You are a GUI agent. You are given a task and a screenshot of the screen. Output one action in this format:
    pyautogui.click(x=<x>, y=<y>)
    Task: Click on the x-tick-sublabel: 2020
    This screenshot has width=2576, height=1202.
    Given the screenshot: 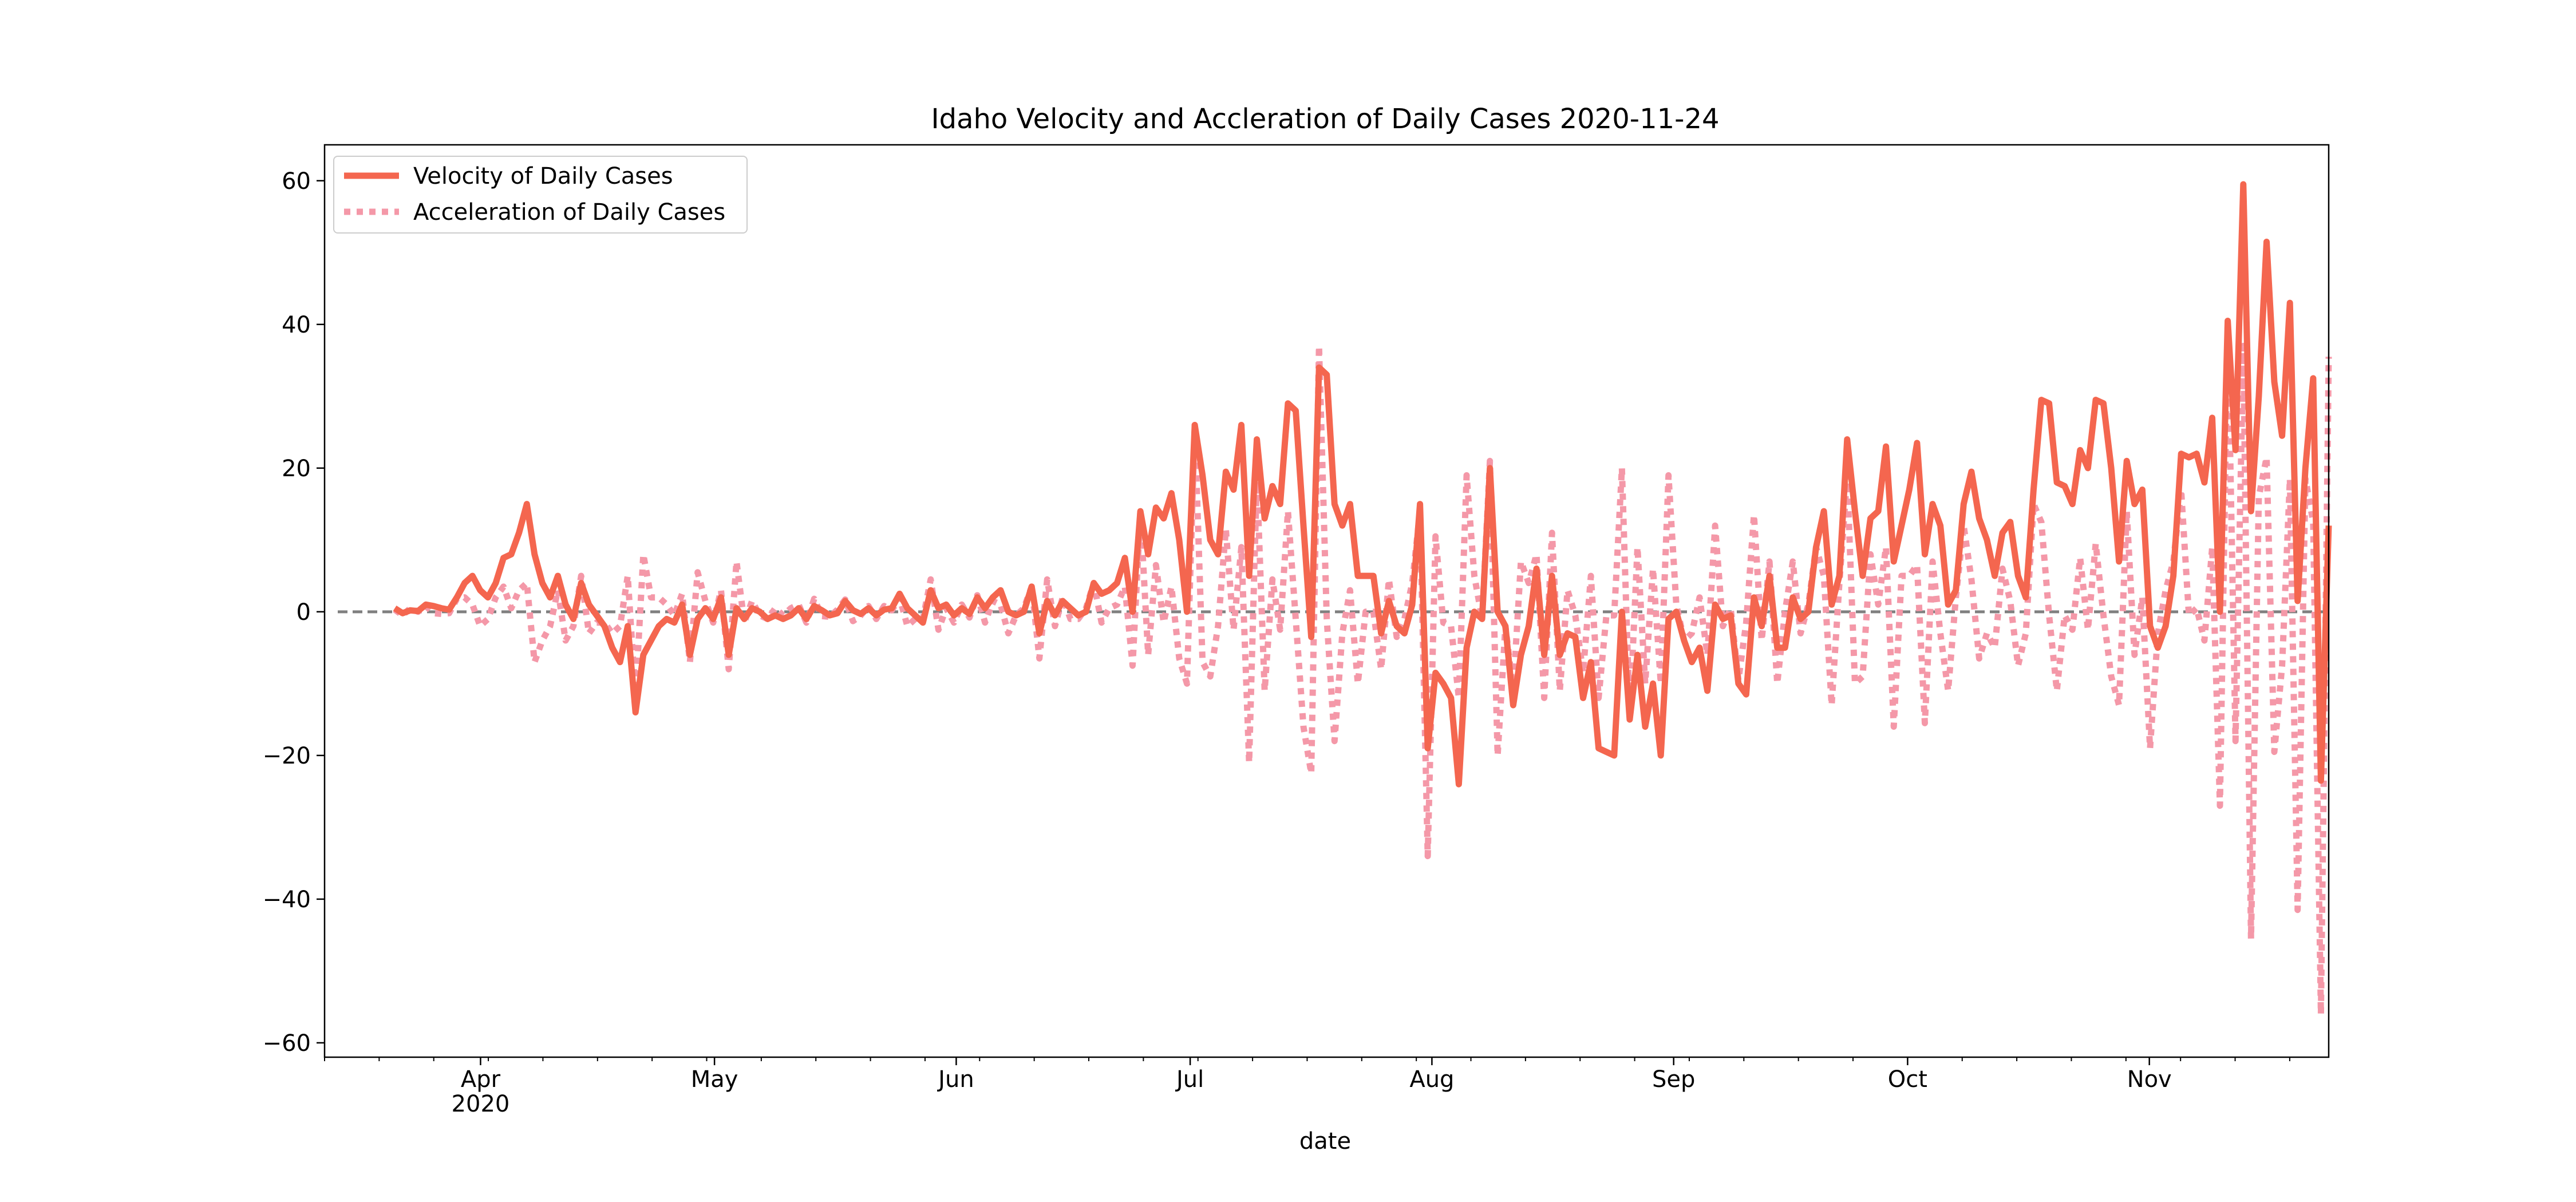 What is the action you would take?
    pyautogui.click(x=481, y=1104)
    